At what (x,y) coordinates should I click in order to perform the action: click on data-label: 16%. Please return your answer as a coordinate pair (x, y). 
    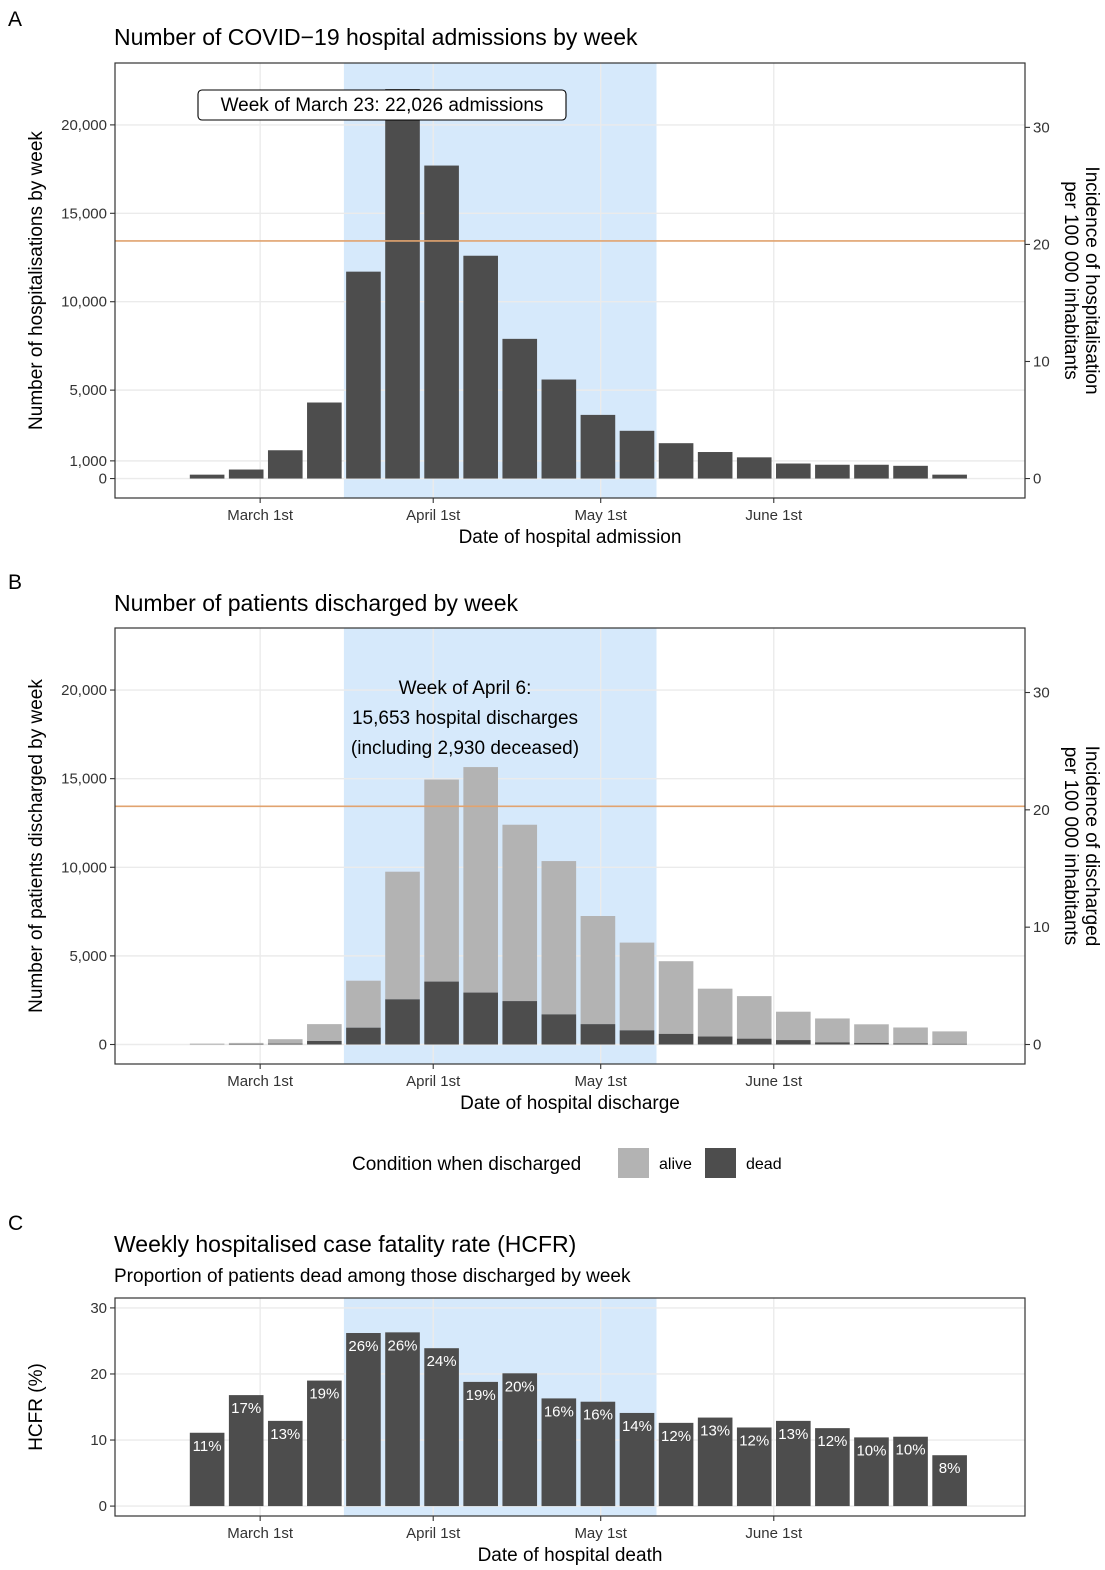
    Looking at the image, I should click on (598, 1415).